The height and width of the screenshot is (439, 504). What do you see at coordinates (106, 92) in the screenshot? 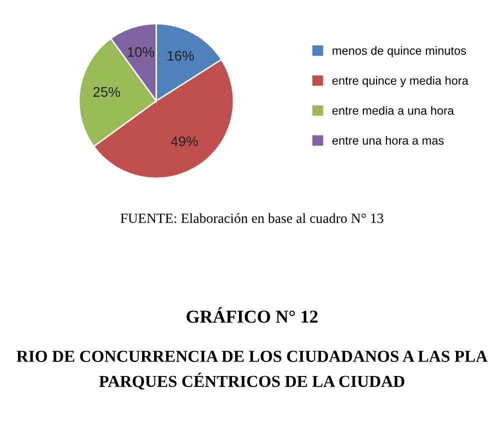
I see `data-label: 25%` at bounding box center [106, 92].